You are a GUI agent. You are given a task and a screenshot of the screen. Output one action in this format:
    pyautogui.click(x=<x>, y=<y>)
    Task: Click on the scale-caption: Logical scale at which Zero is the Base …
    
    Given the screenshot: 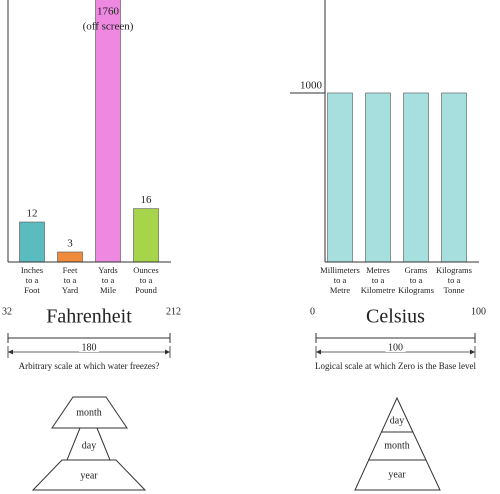 What is the action you would take?
    pyautogui.click(x=395, y=366)
    